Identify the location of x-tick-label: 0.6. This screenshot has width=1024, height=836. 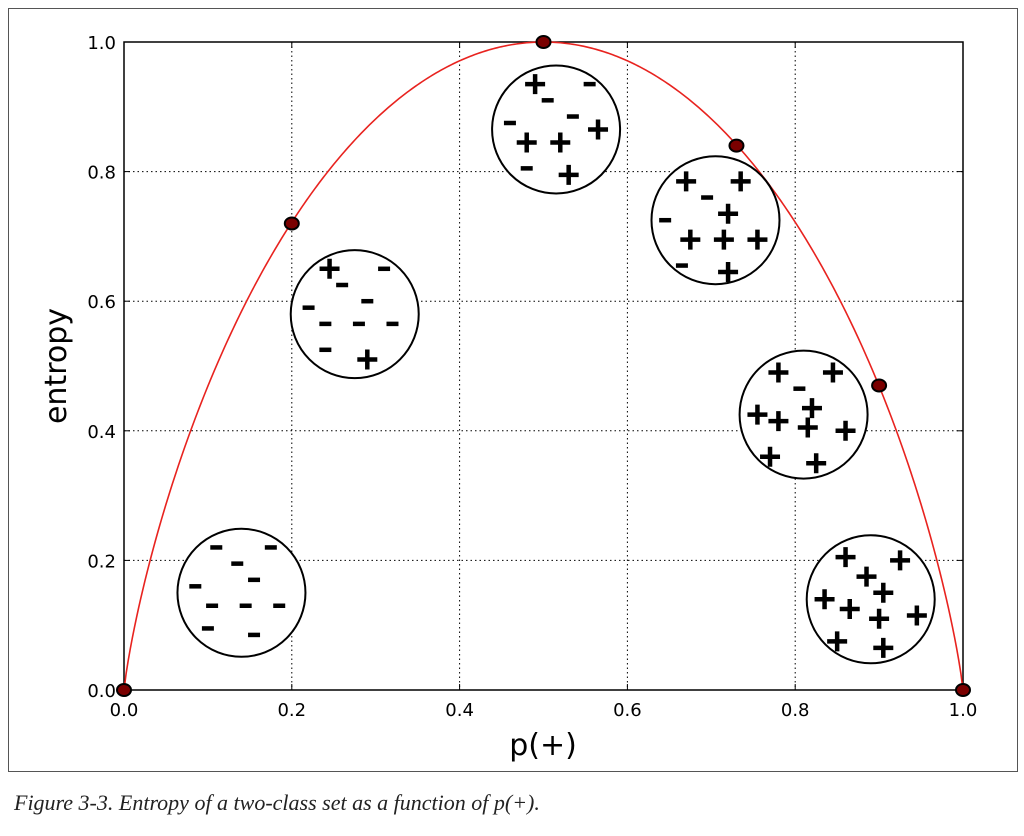
(627, 710).